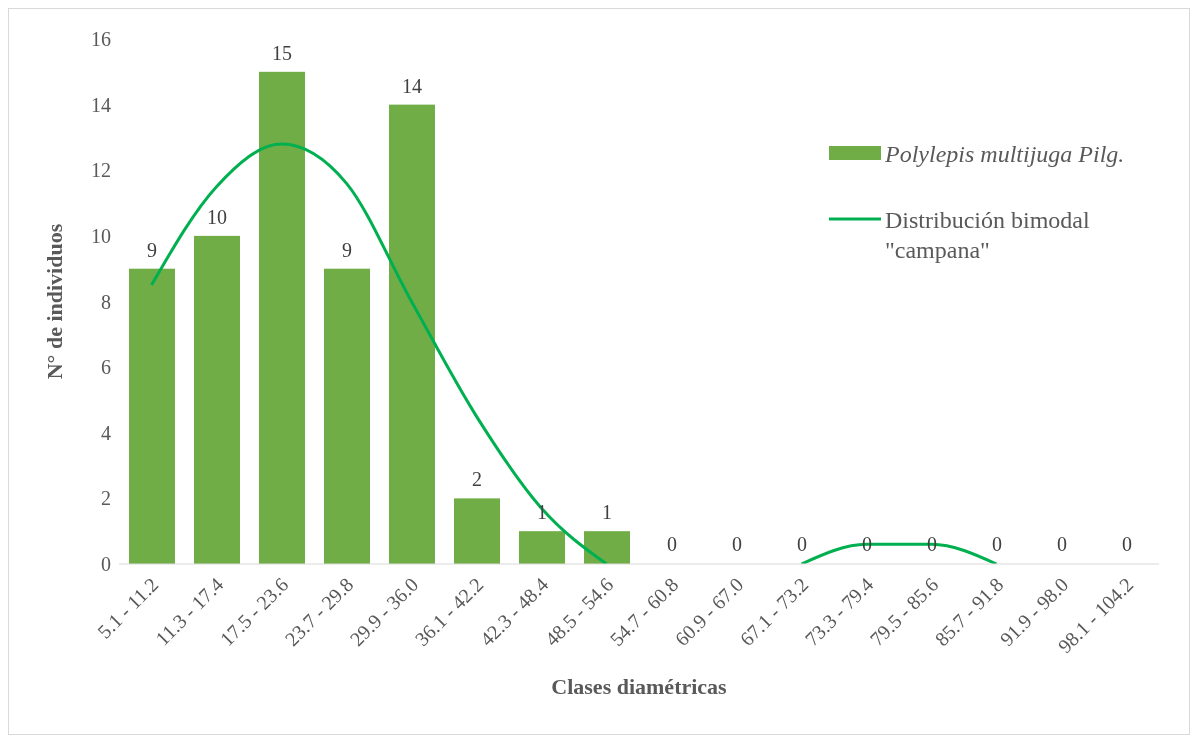 This screenshot has width=1195, height=743. I want to click on data-label: 10, so click(217, 216).